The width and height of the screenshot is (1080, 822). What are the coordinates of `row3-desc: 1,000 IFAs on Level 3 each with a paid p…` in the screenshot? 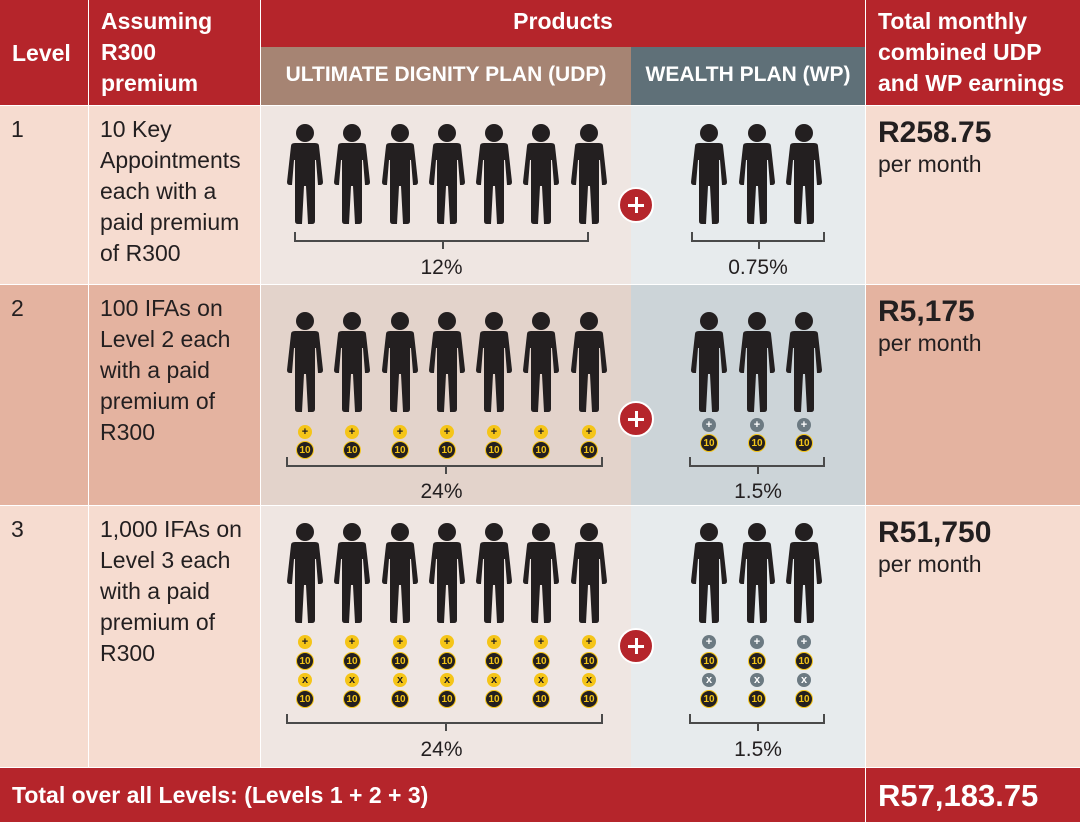 It's located at (174, 636).